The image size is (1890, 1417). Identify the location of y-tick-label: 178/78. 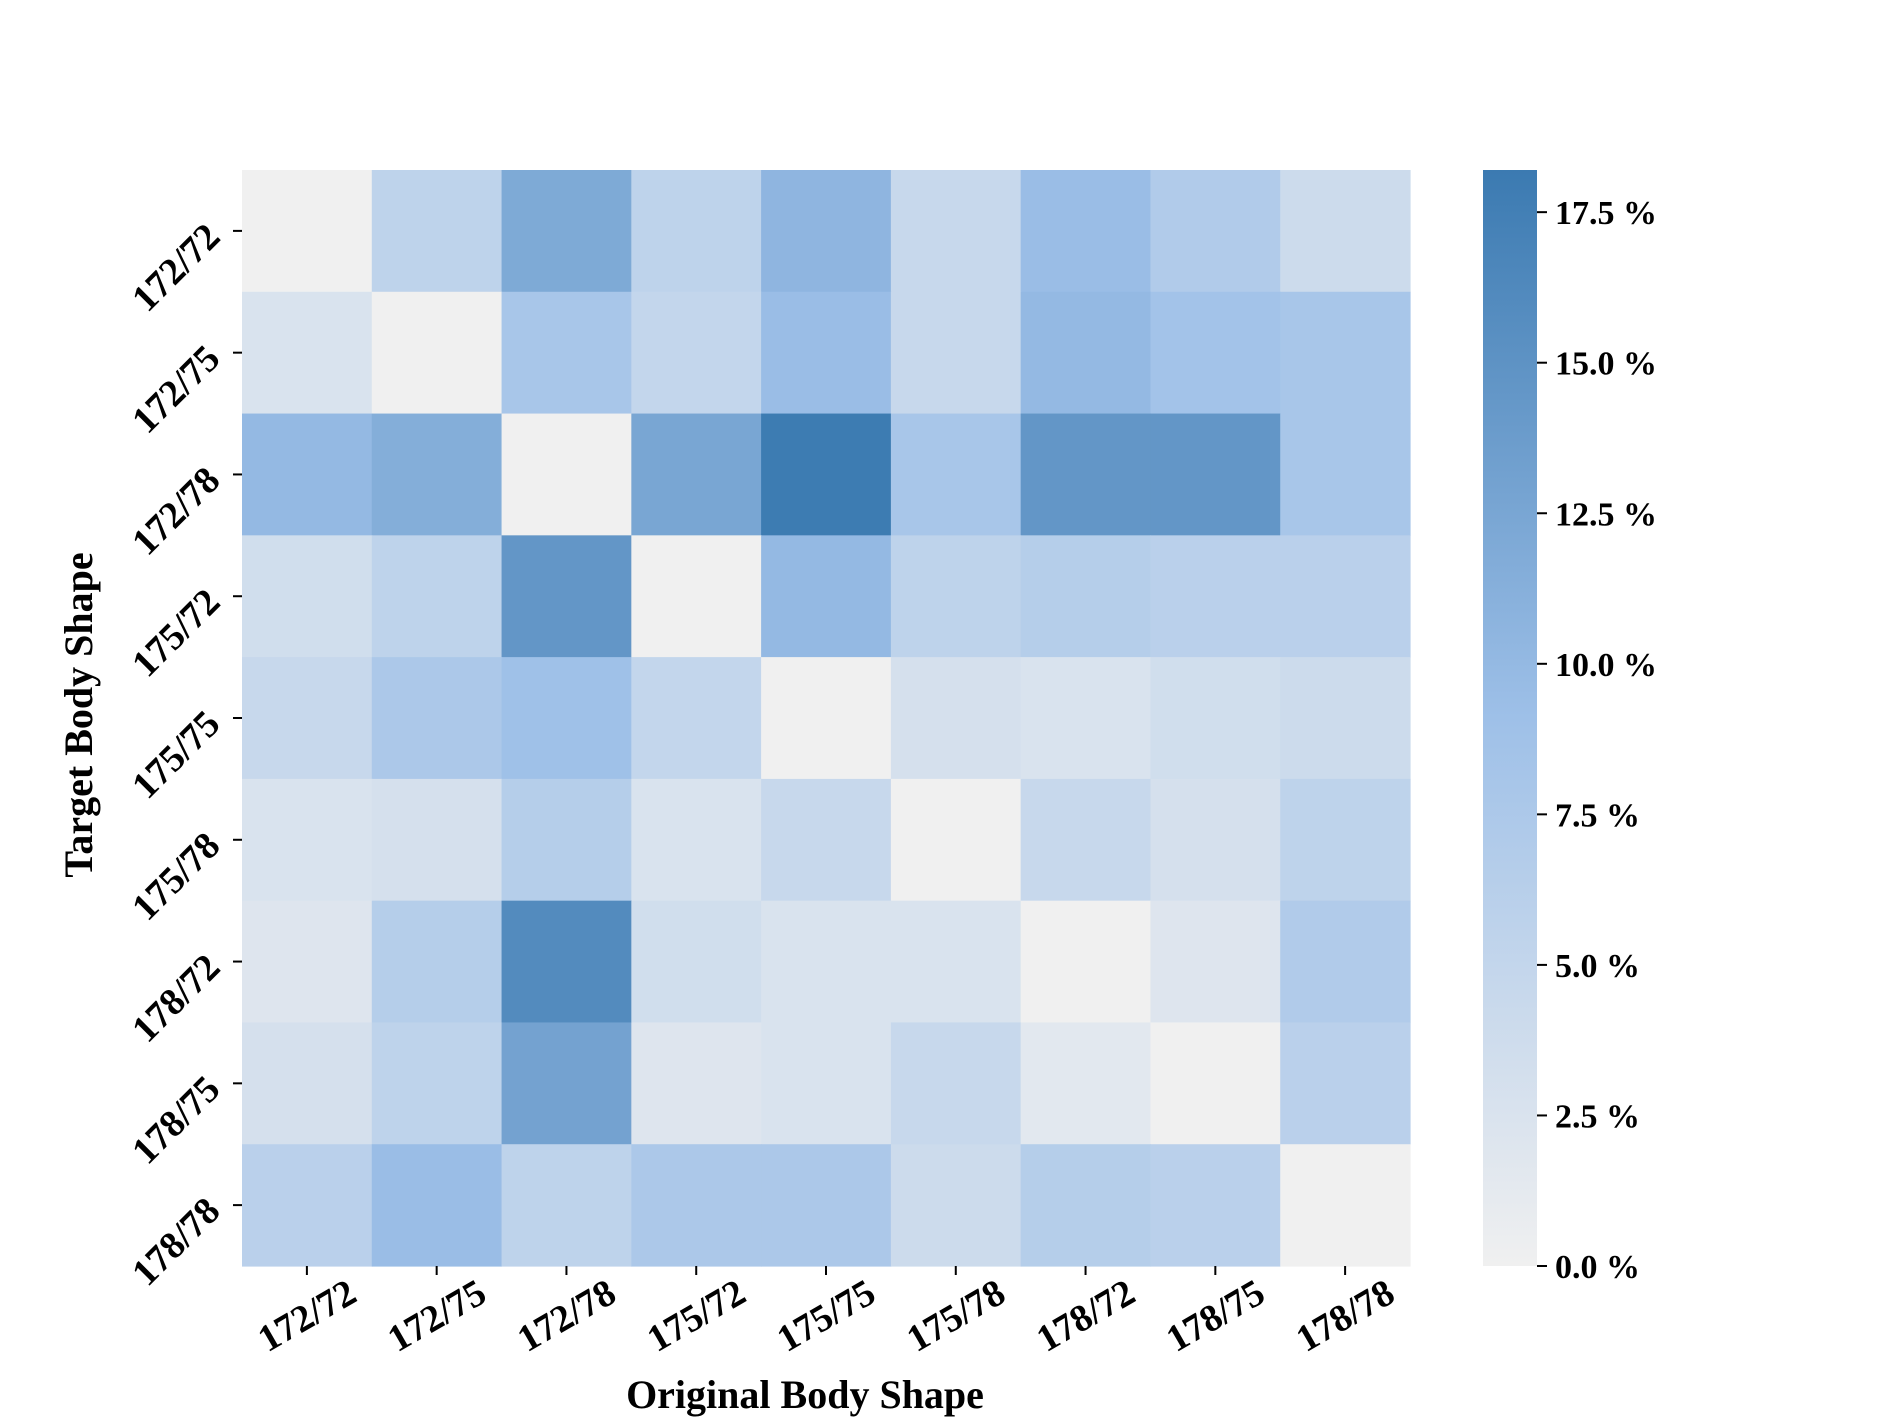
(176, 1242).